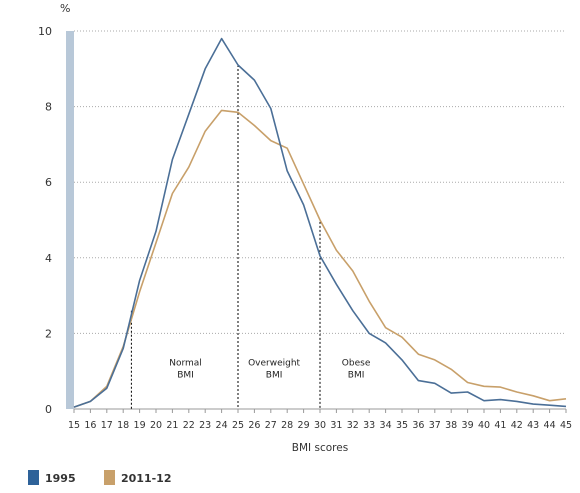 The image size is (580, 493). I want to click on x-tick-label: 16, so click(90, 425).